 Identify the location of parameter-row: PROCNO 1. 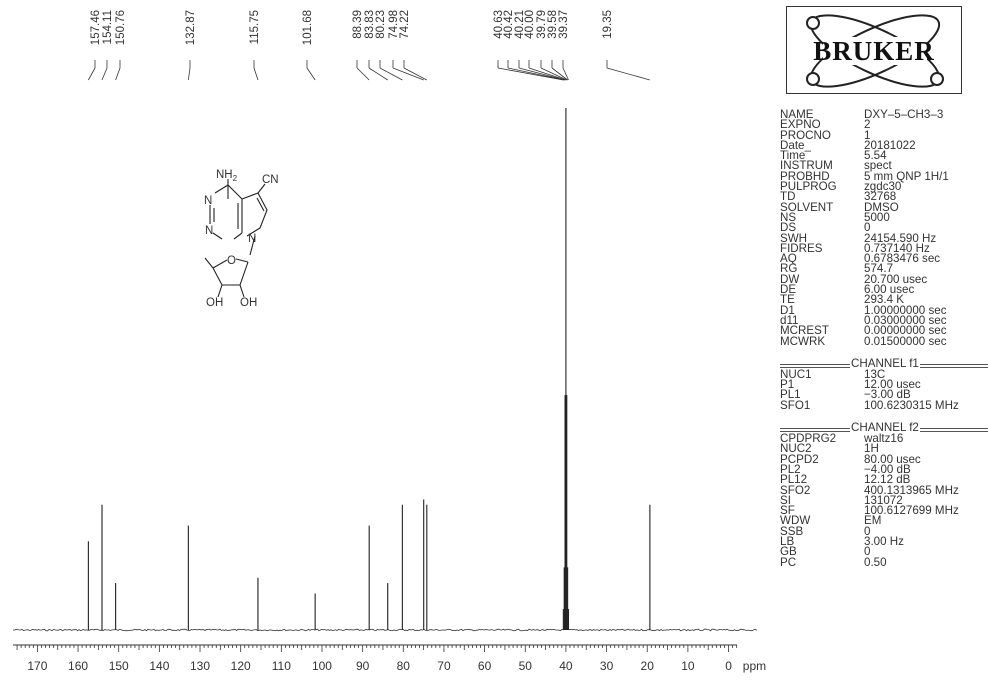
(884, 135).